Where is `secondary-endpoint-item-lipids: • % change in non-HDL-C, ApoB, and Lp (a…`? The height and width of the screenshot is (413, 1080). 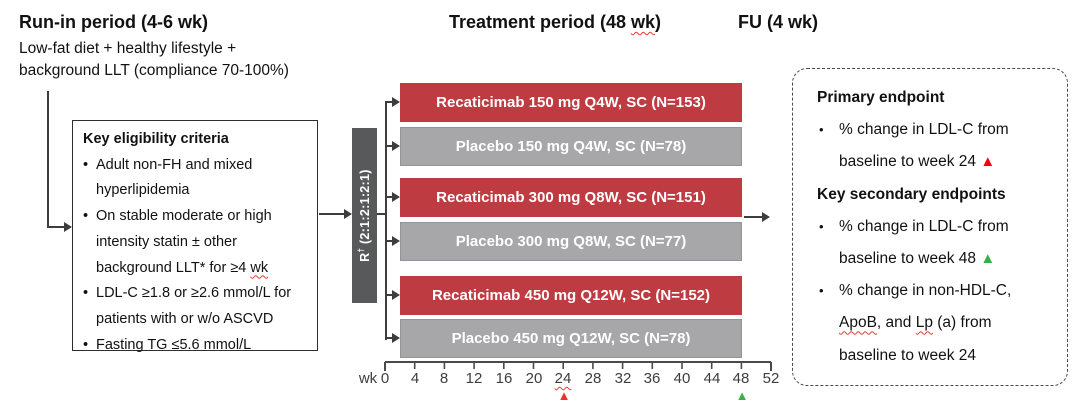
secondary-endpoint-item-lipids: • % change in non-HDL-C, ApoB, and Lp (a… is located at coordinates (935, 323).